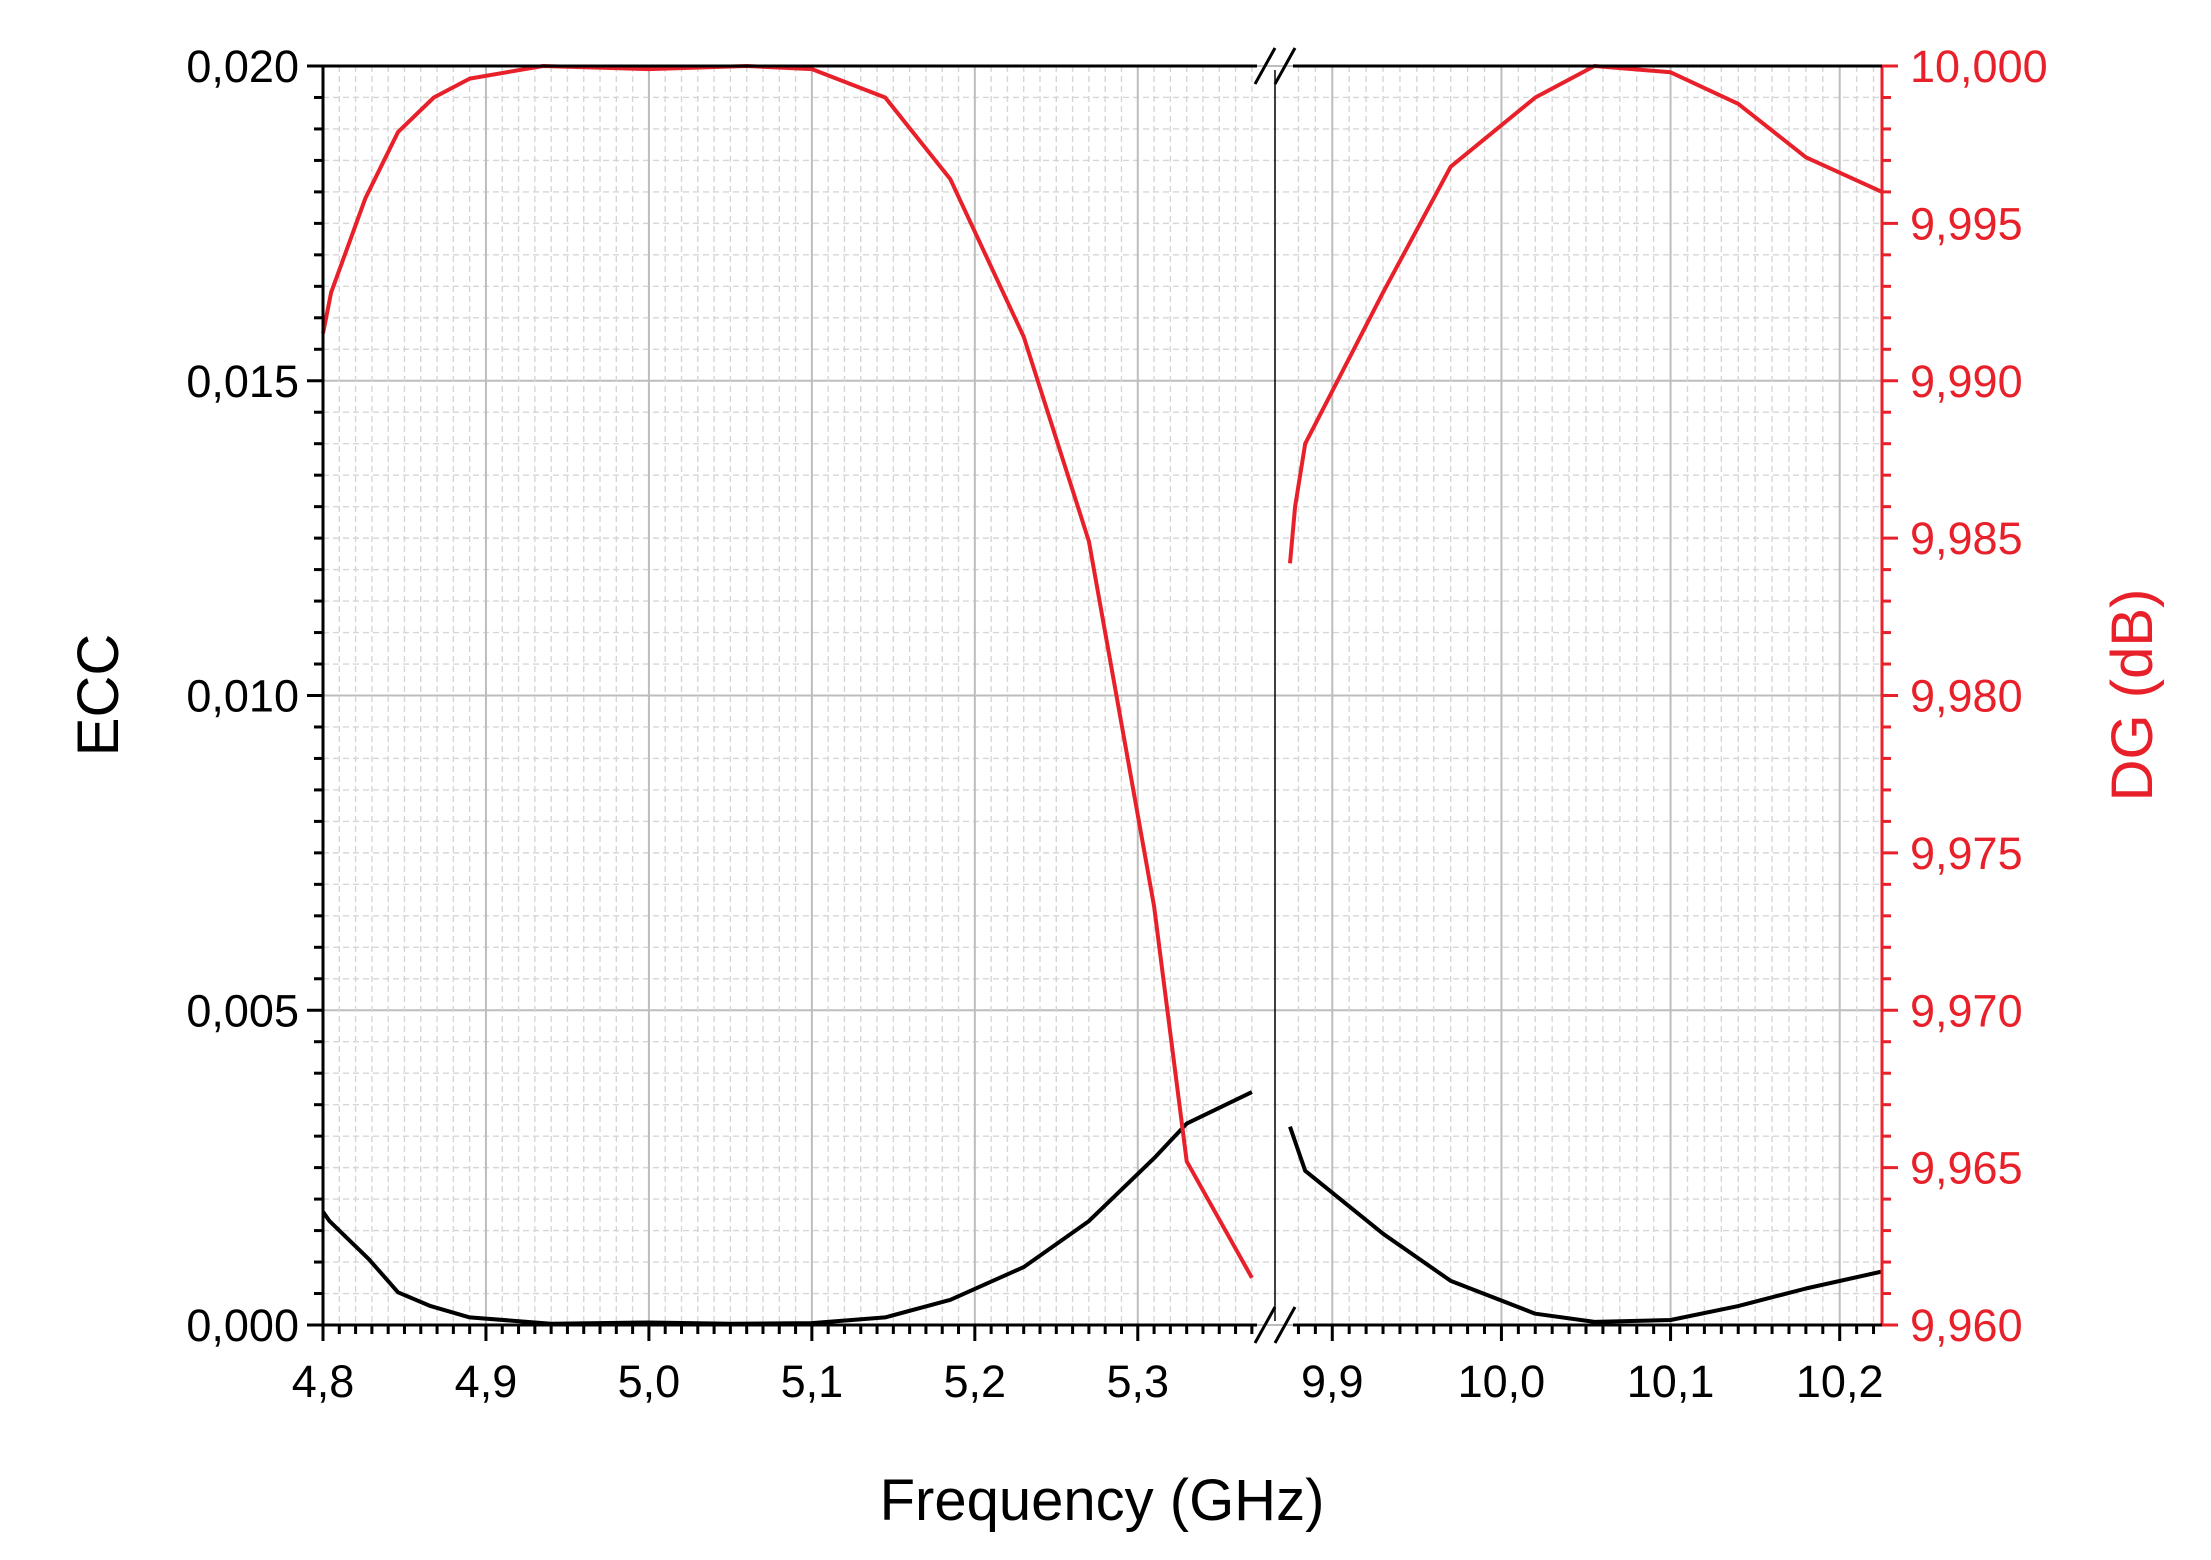 The width and height of the screenshot is (2211, 1560). Describe the element at coordinates (323, 1381) in the screenshot. I see `x-tick-label: 4,8` at that location.